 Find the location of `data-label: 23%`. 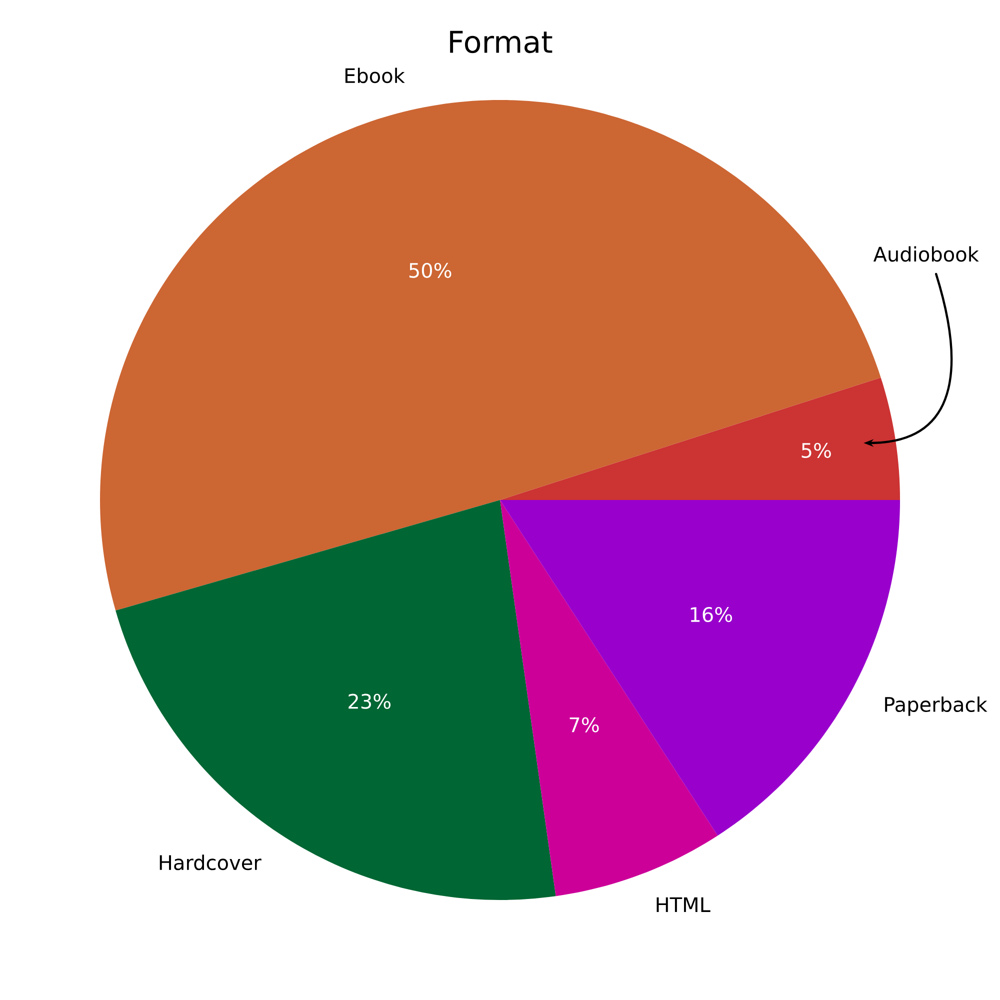

data-label: 23% is located at coordinates (369, 701).